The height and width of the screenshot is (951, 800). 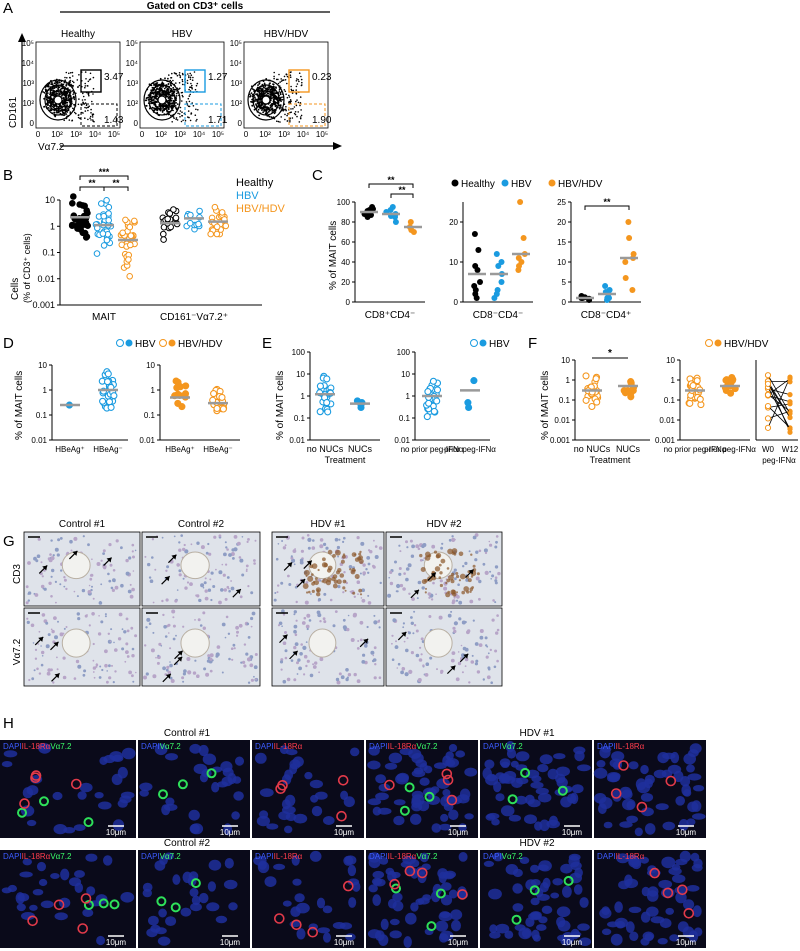 I want to click on y-tick-label: 0, so click(x=32, y=123).